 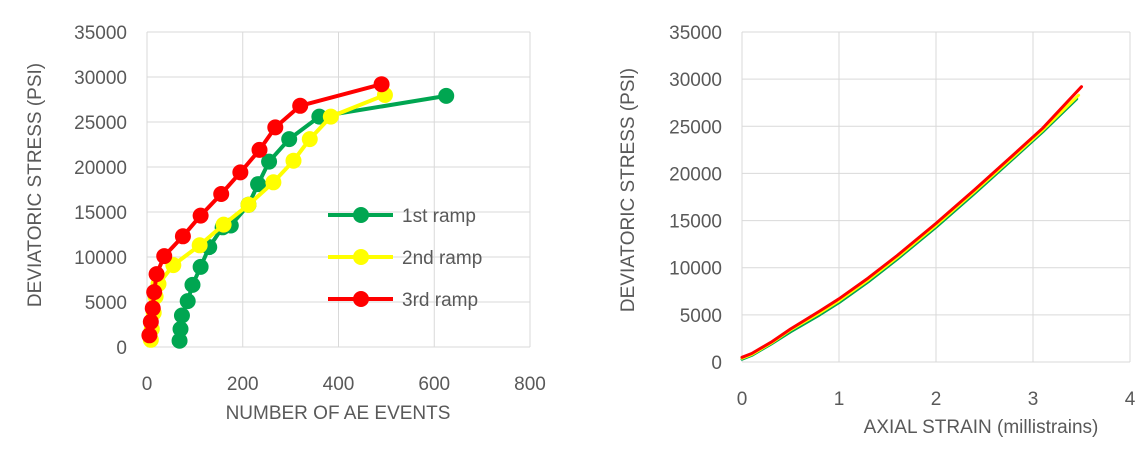 I want to click on left-x-tick-labels: 0 200 400 600 800, so click(x=344, y=384).